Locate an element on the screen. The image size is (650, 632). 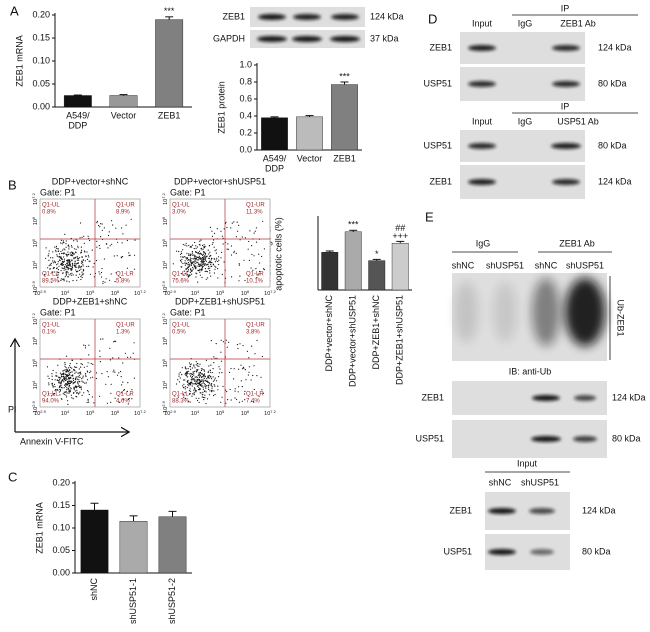
quadrant-value: 3.0% is located at coordinates (179, 213).